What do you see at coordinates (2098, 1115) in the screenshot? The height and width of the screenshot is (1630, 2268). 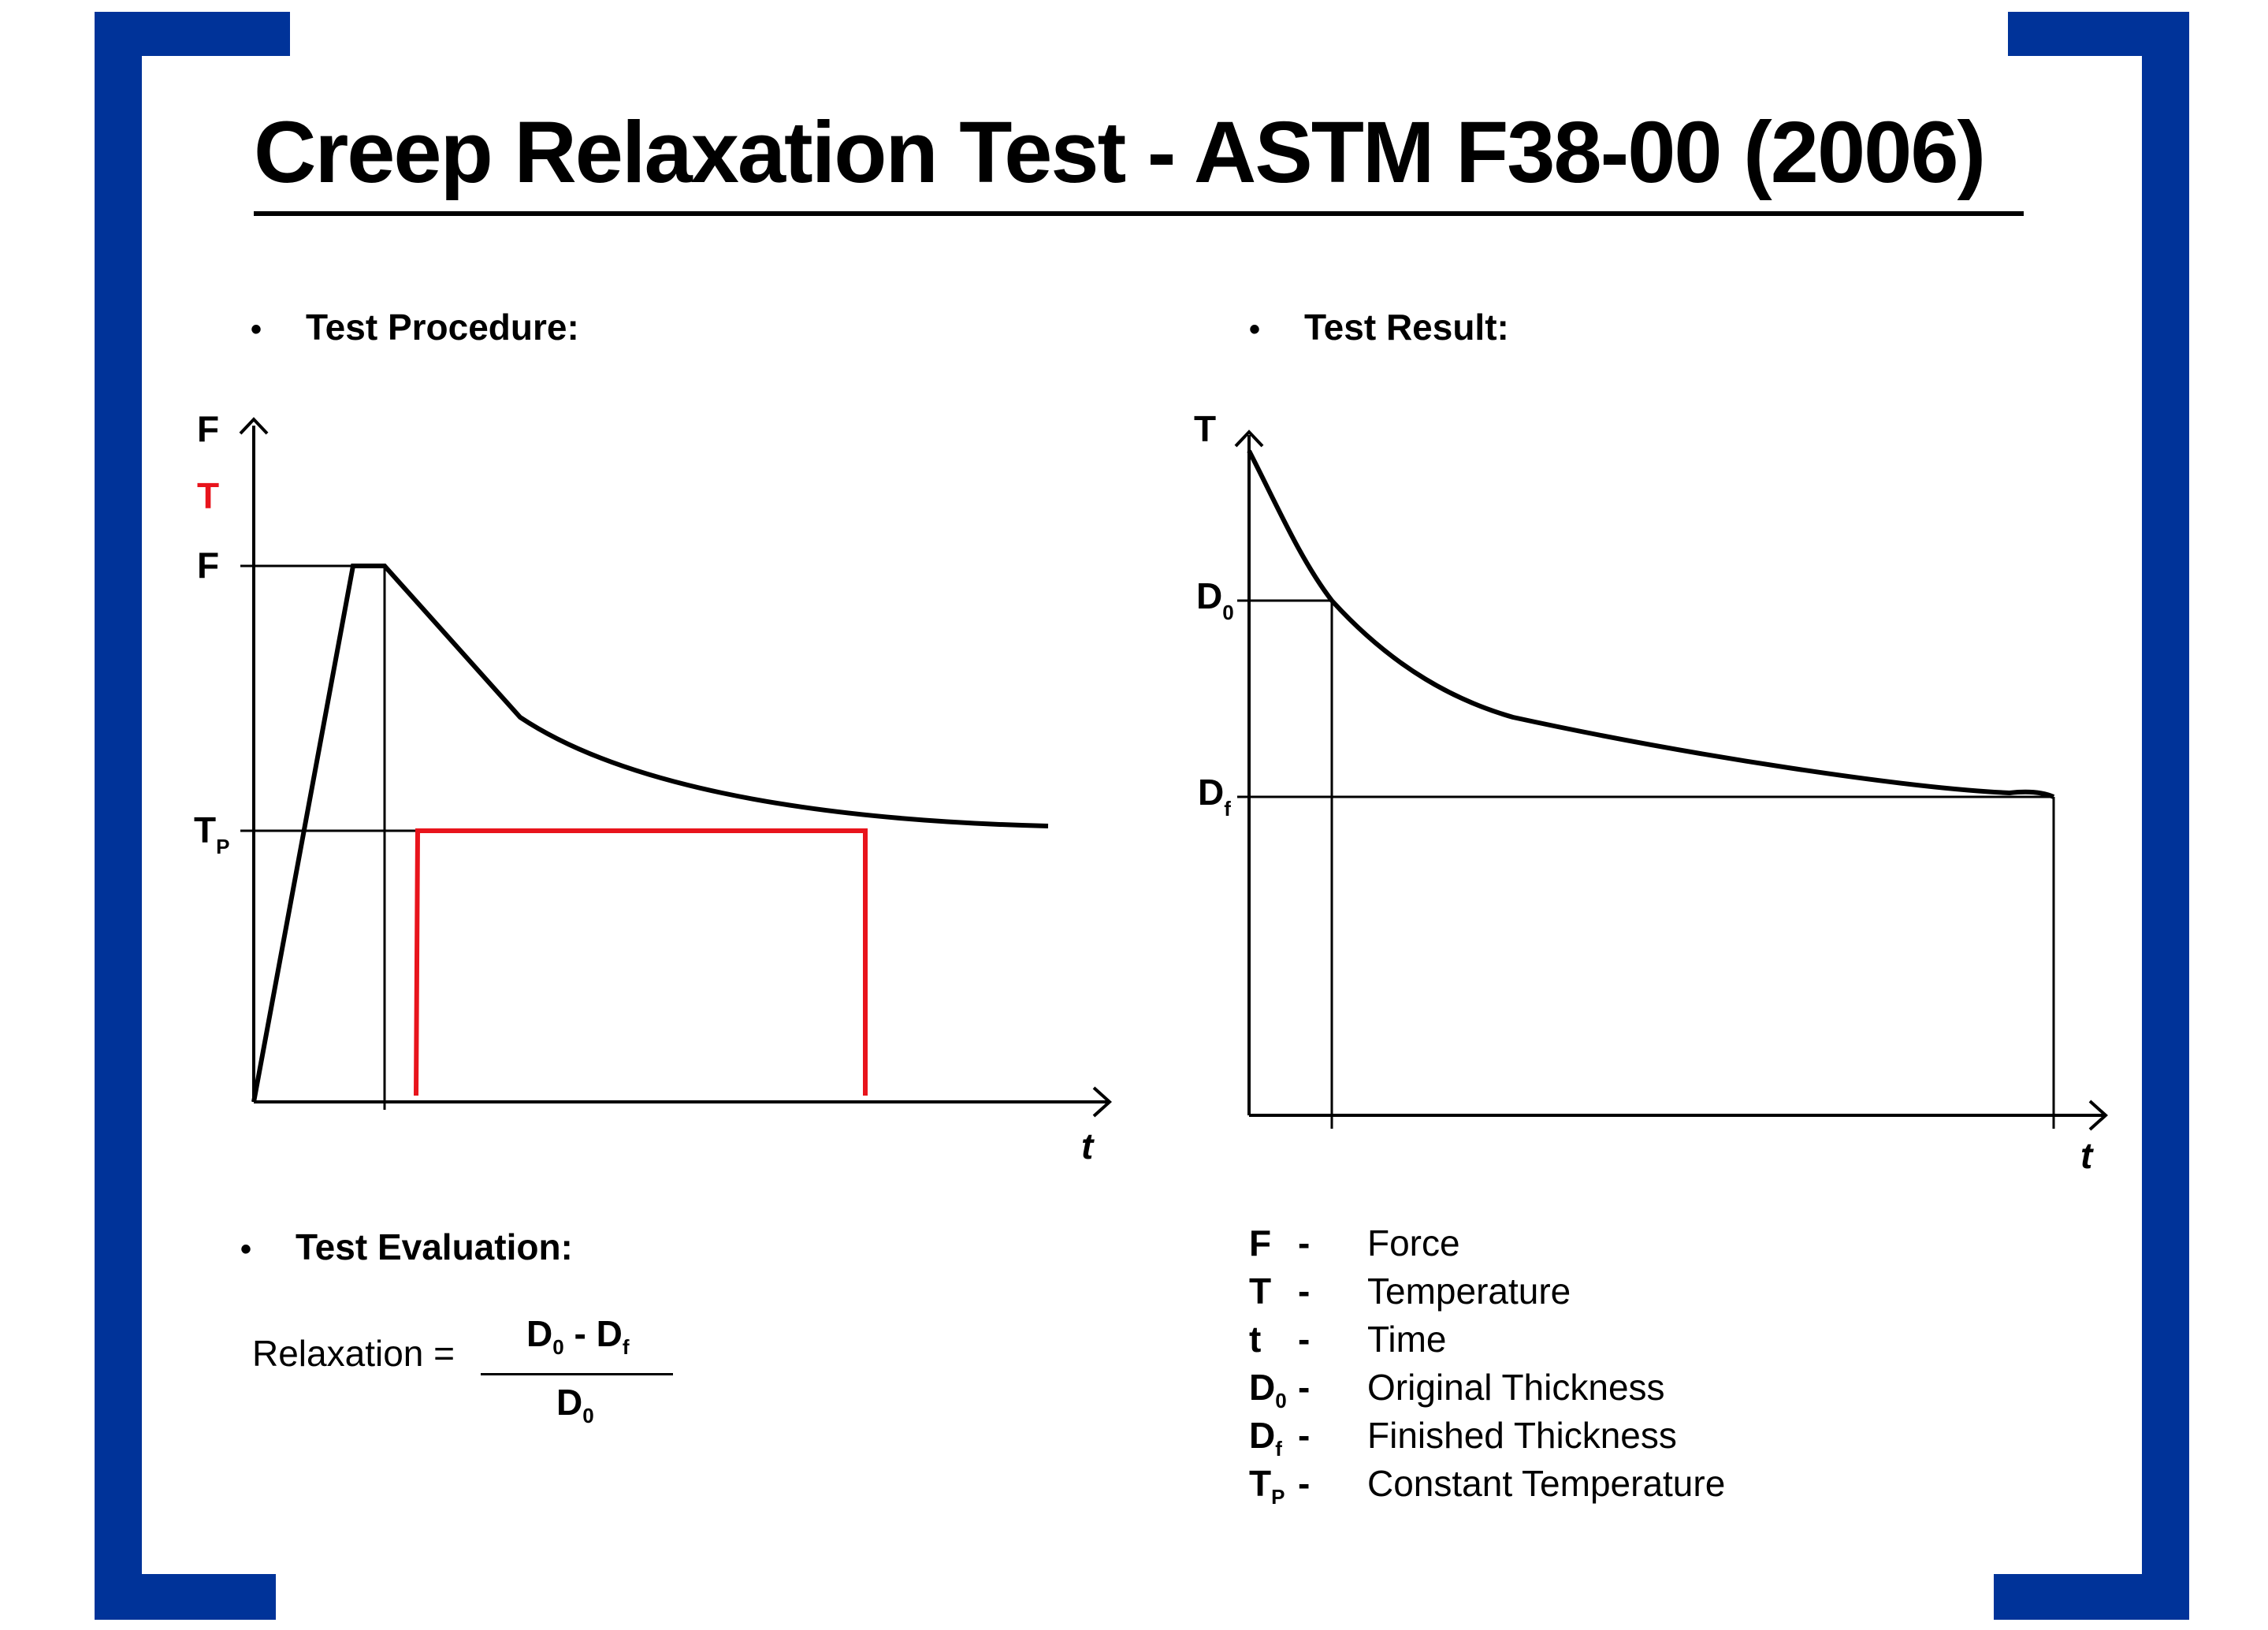 I see `result-x-axis-arrow-icon` at bounding box center [2098, 1115].